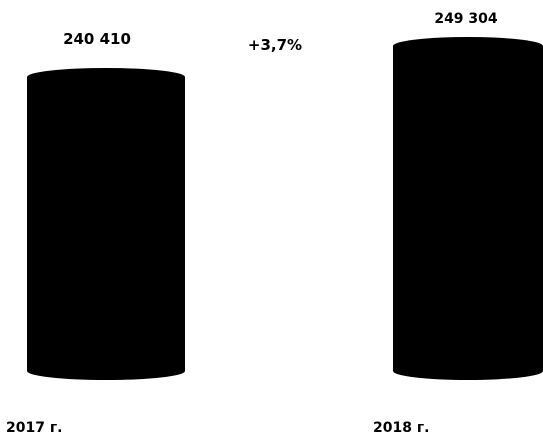 The height and width of the screenshot is (438, 543). I want to click on category-label-2017: 2017 г., so click(34, 428).